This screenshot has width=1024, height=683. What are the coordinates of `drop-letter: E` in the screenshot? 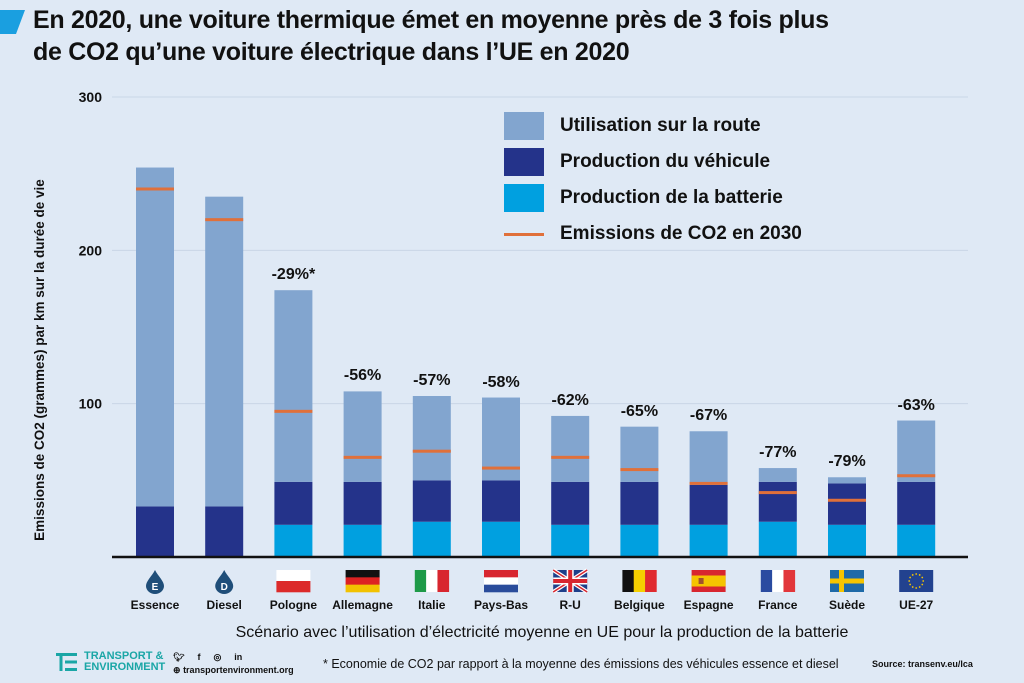 It's located at (155, 587).